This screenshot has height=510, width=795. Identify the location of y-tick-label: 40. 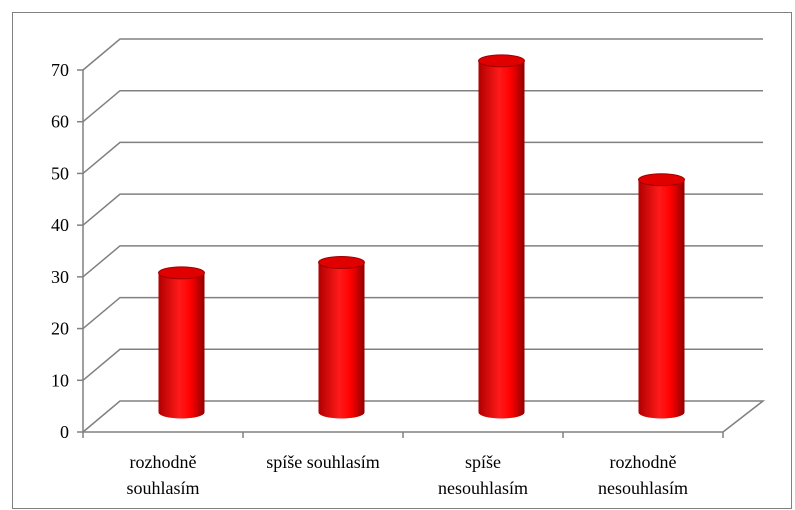
(60, 225).